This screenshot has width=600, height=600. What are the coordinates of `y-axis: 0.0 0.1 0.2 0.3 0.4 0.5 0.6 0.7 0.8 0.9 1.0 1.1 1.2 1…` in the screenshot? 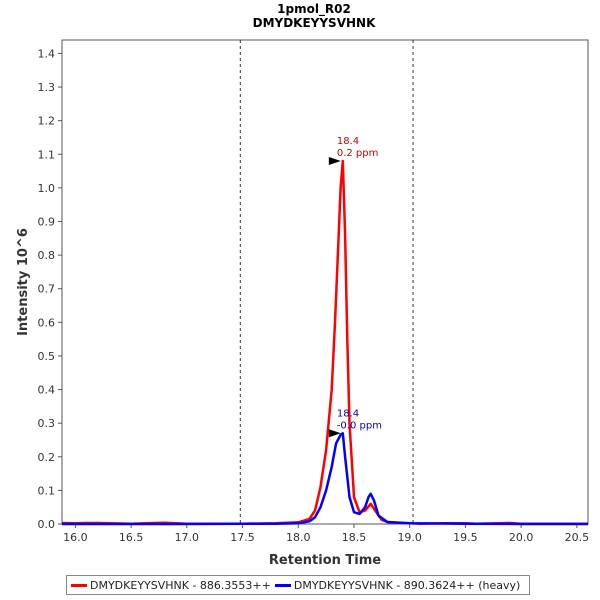 It's located at (50, 289).